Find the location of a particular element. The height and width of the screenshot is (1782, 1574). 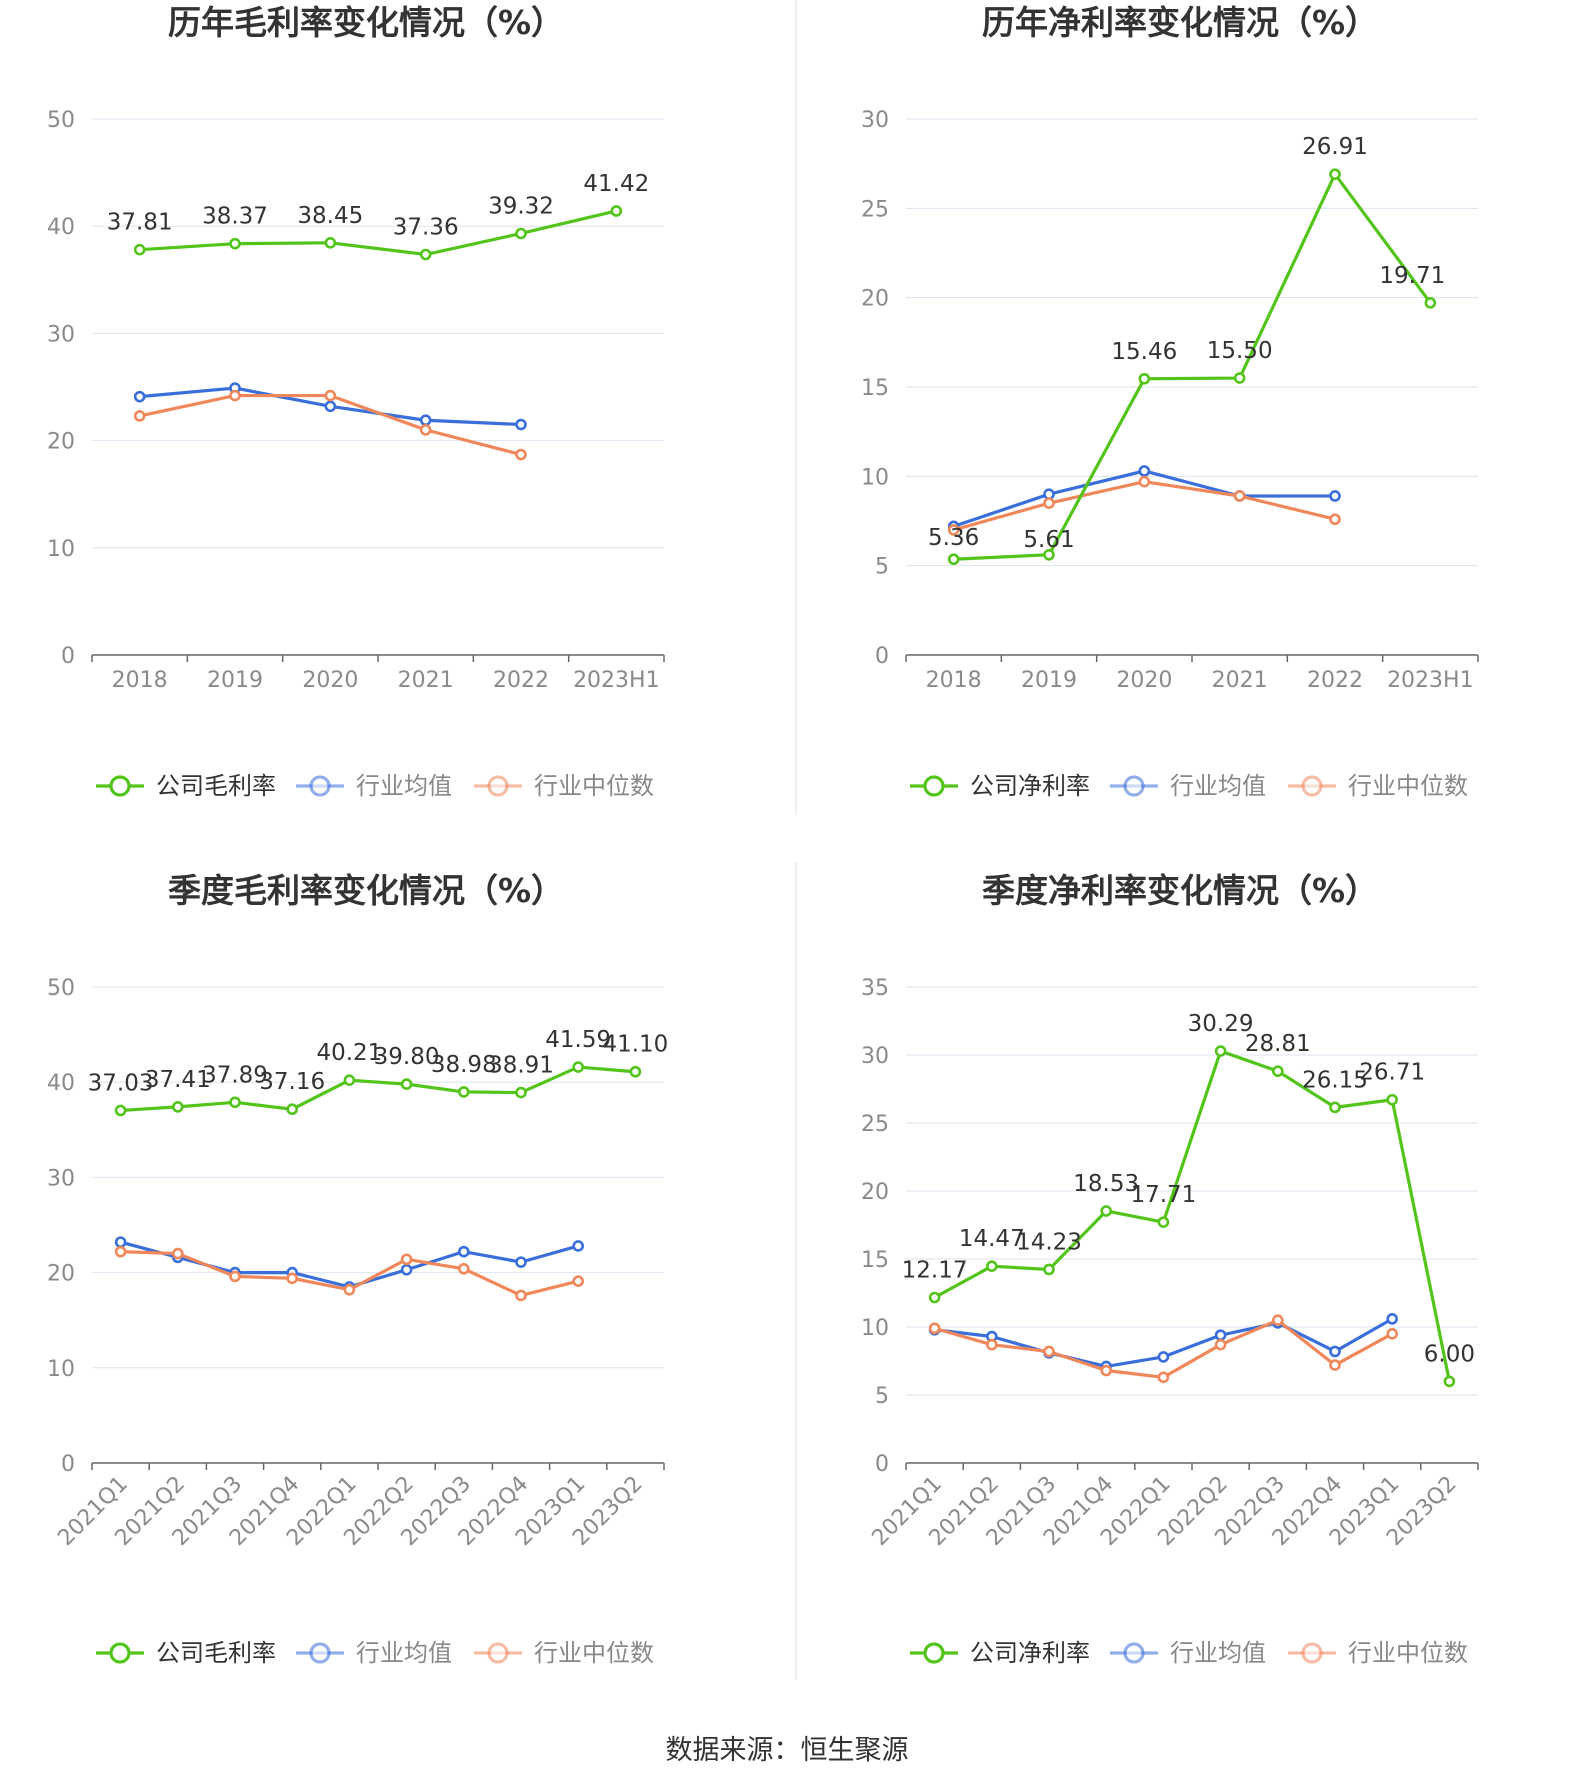

y-tick-label: 40 is located at coordinates (61, 1083).